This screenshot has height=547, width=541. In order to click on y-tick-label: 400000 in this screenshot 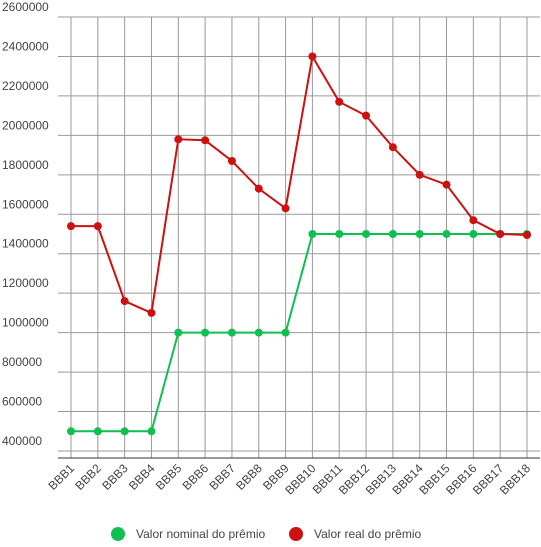, I will do `click(22, 441)`.